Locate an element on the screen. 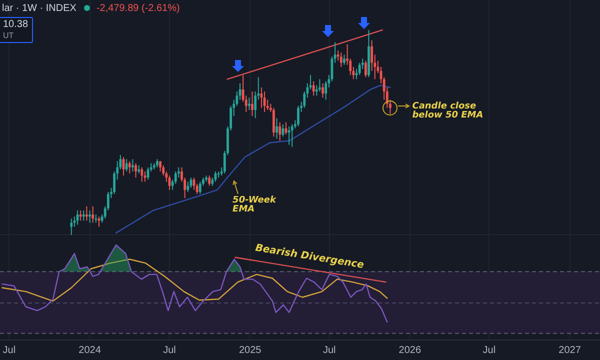 This screenshot has width=600, height=360. x-tick-label: 2026 is located at coordinates (410, 350).